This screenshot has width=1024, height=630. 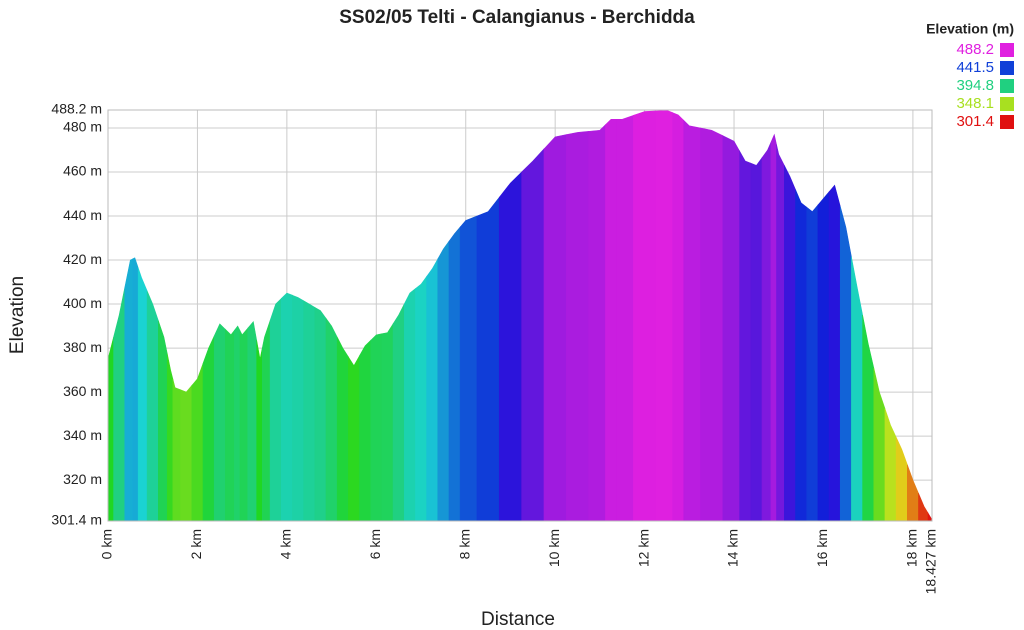 What do you see at coordinates (464, 544) in the screenshot?
I see `x-tick-label: 8 km` at bounding box center [464, 544].